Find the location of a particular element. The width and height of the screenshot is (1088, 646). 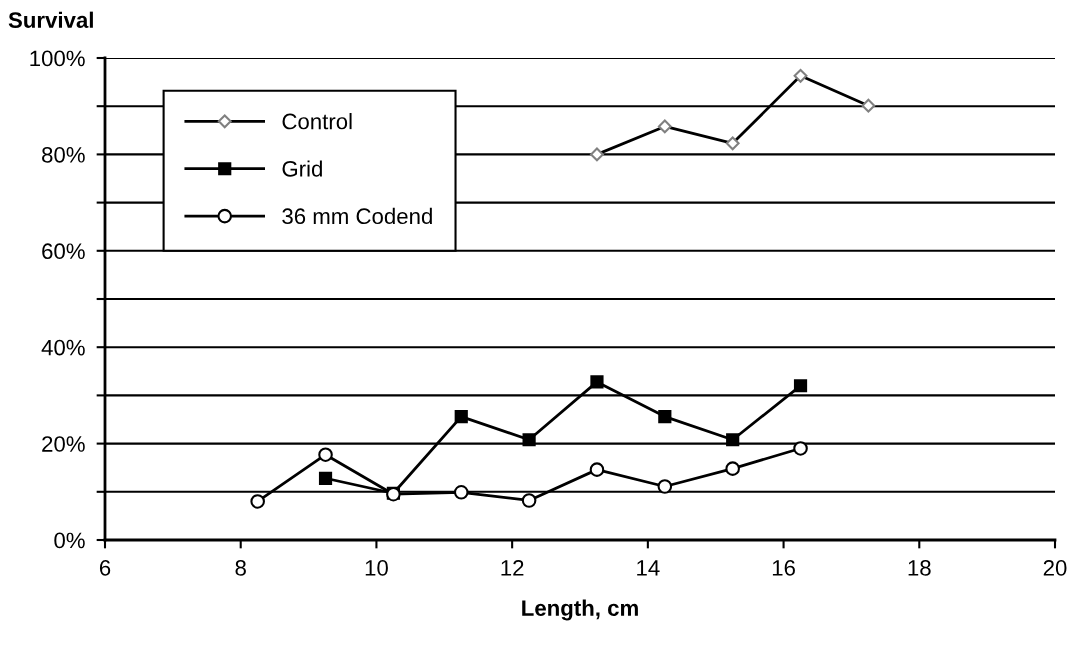

y-tick-label: 40% is located at coordinates (63, 347).